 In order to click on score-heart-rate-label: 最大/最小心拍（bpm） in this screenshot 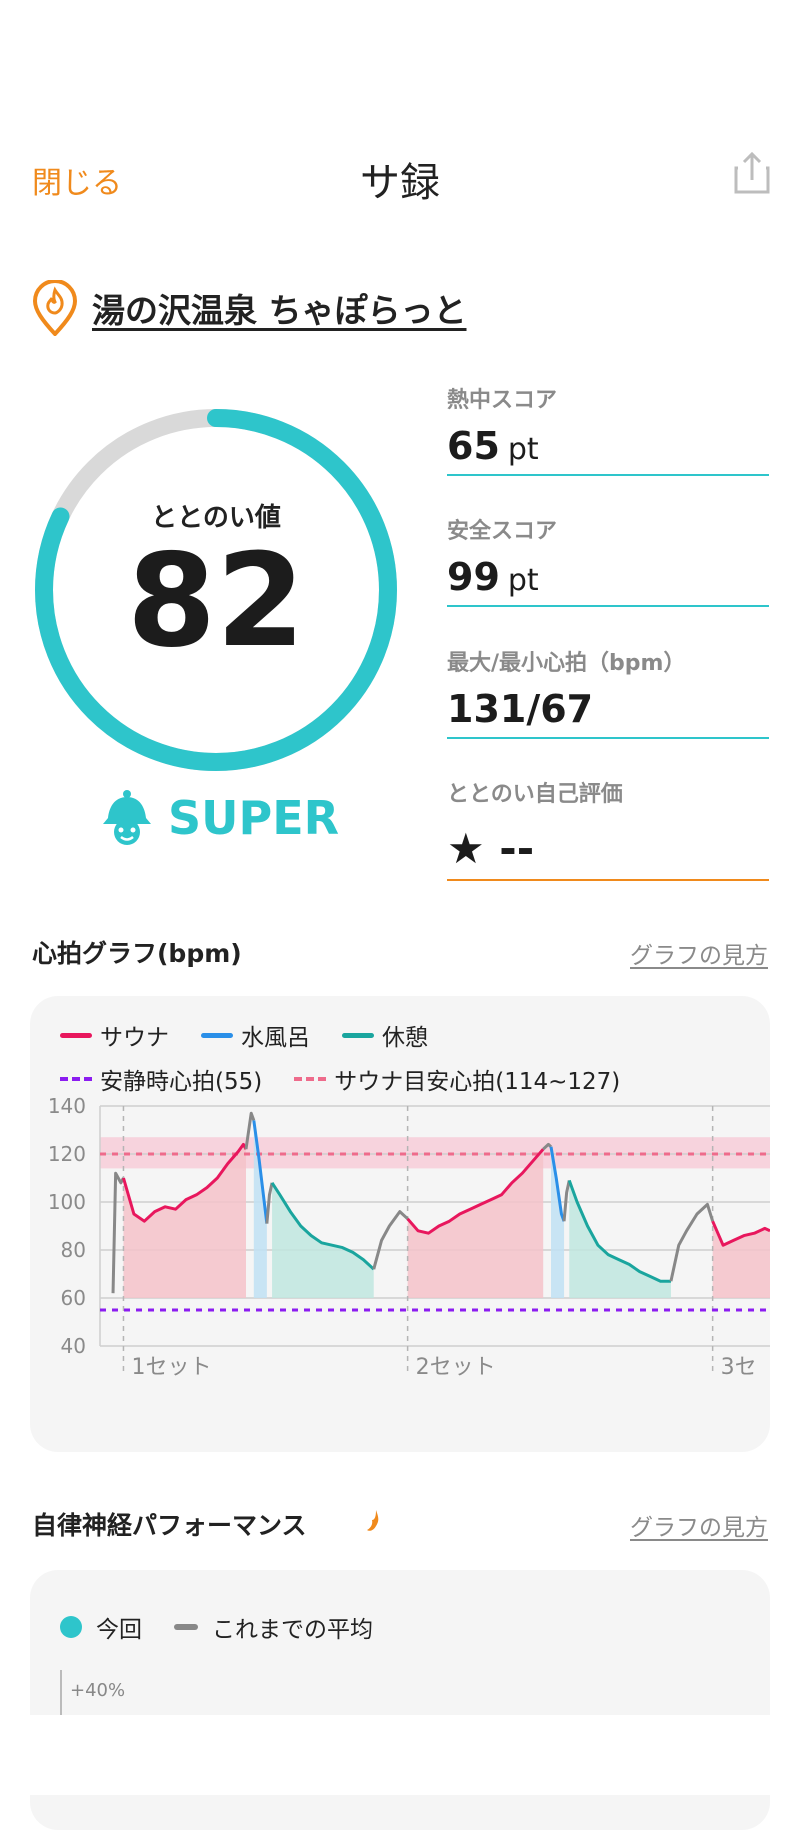, I will do `click(566, 663)`.